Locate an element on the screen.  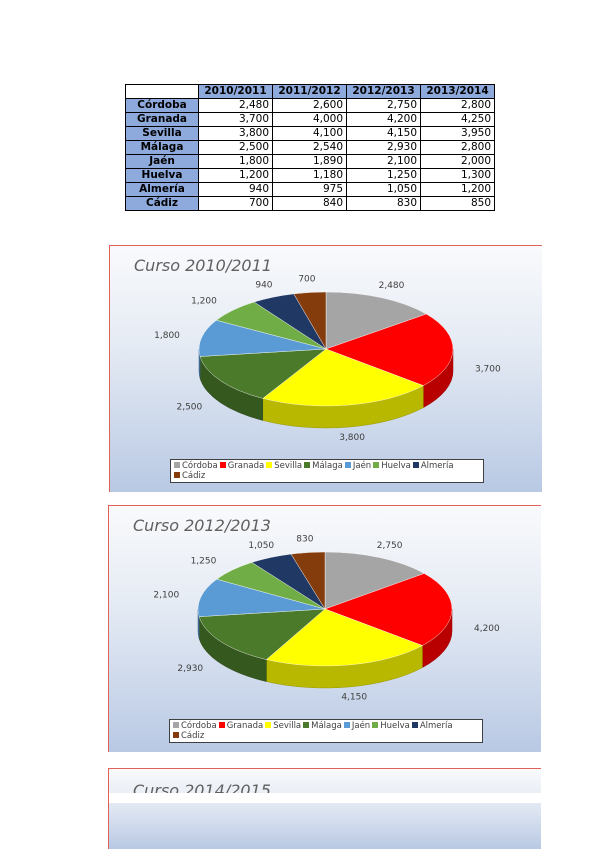
table-cell: 1,180 is located at coordinates (309, 175).